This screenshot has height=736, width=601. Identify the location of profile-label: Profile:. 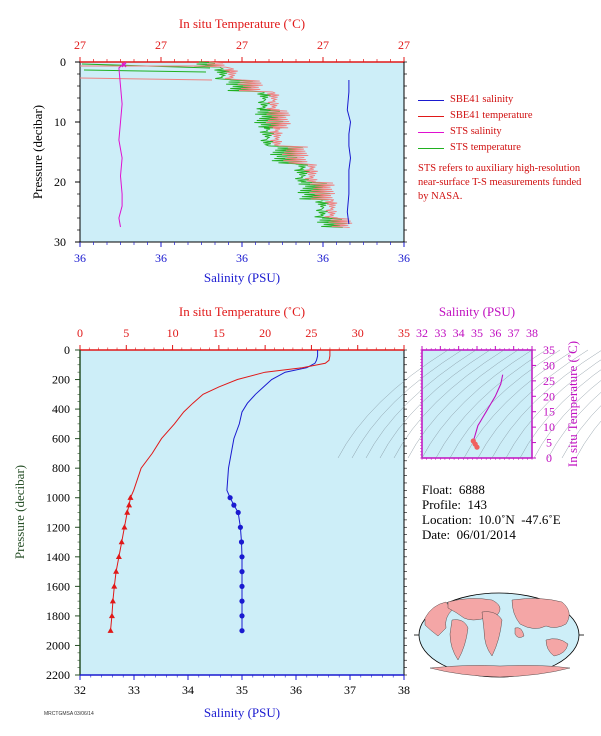
(441, 504).